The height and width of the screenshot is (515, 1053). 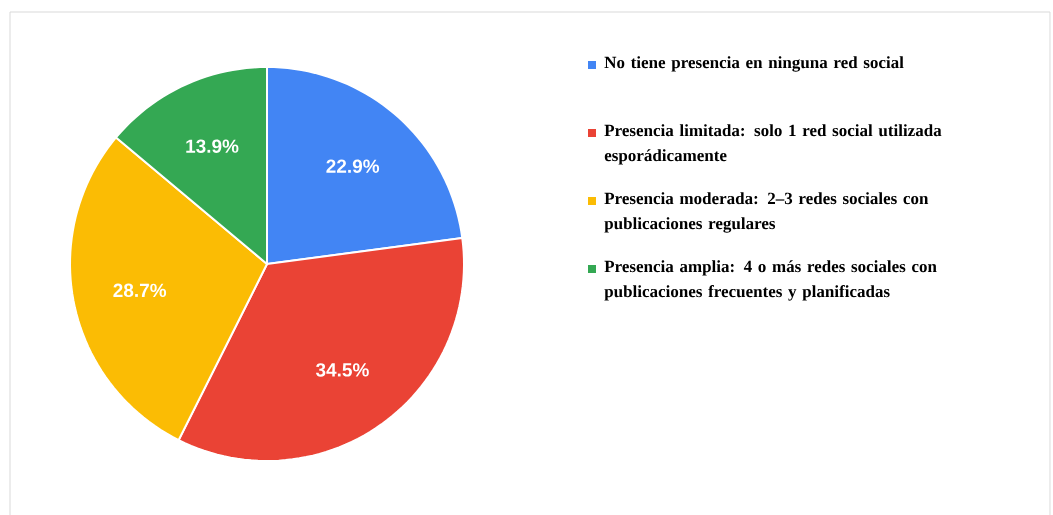 What do you see at coordinates (353, 166) in the screenshot?
I see `data-label: 22.9%` at bounding box center [353, 166].